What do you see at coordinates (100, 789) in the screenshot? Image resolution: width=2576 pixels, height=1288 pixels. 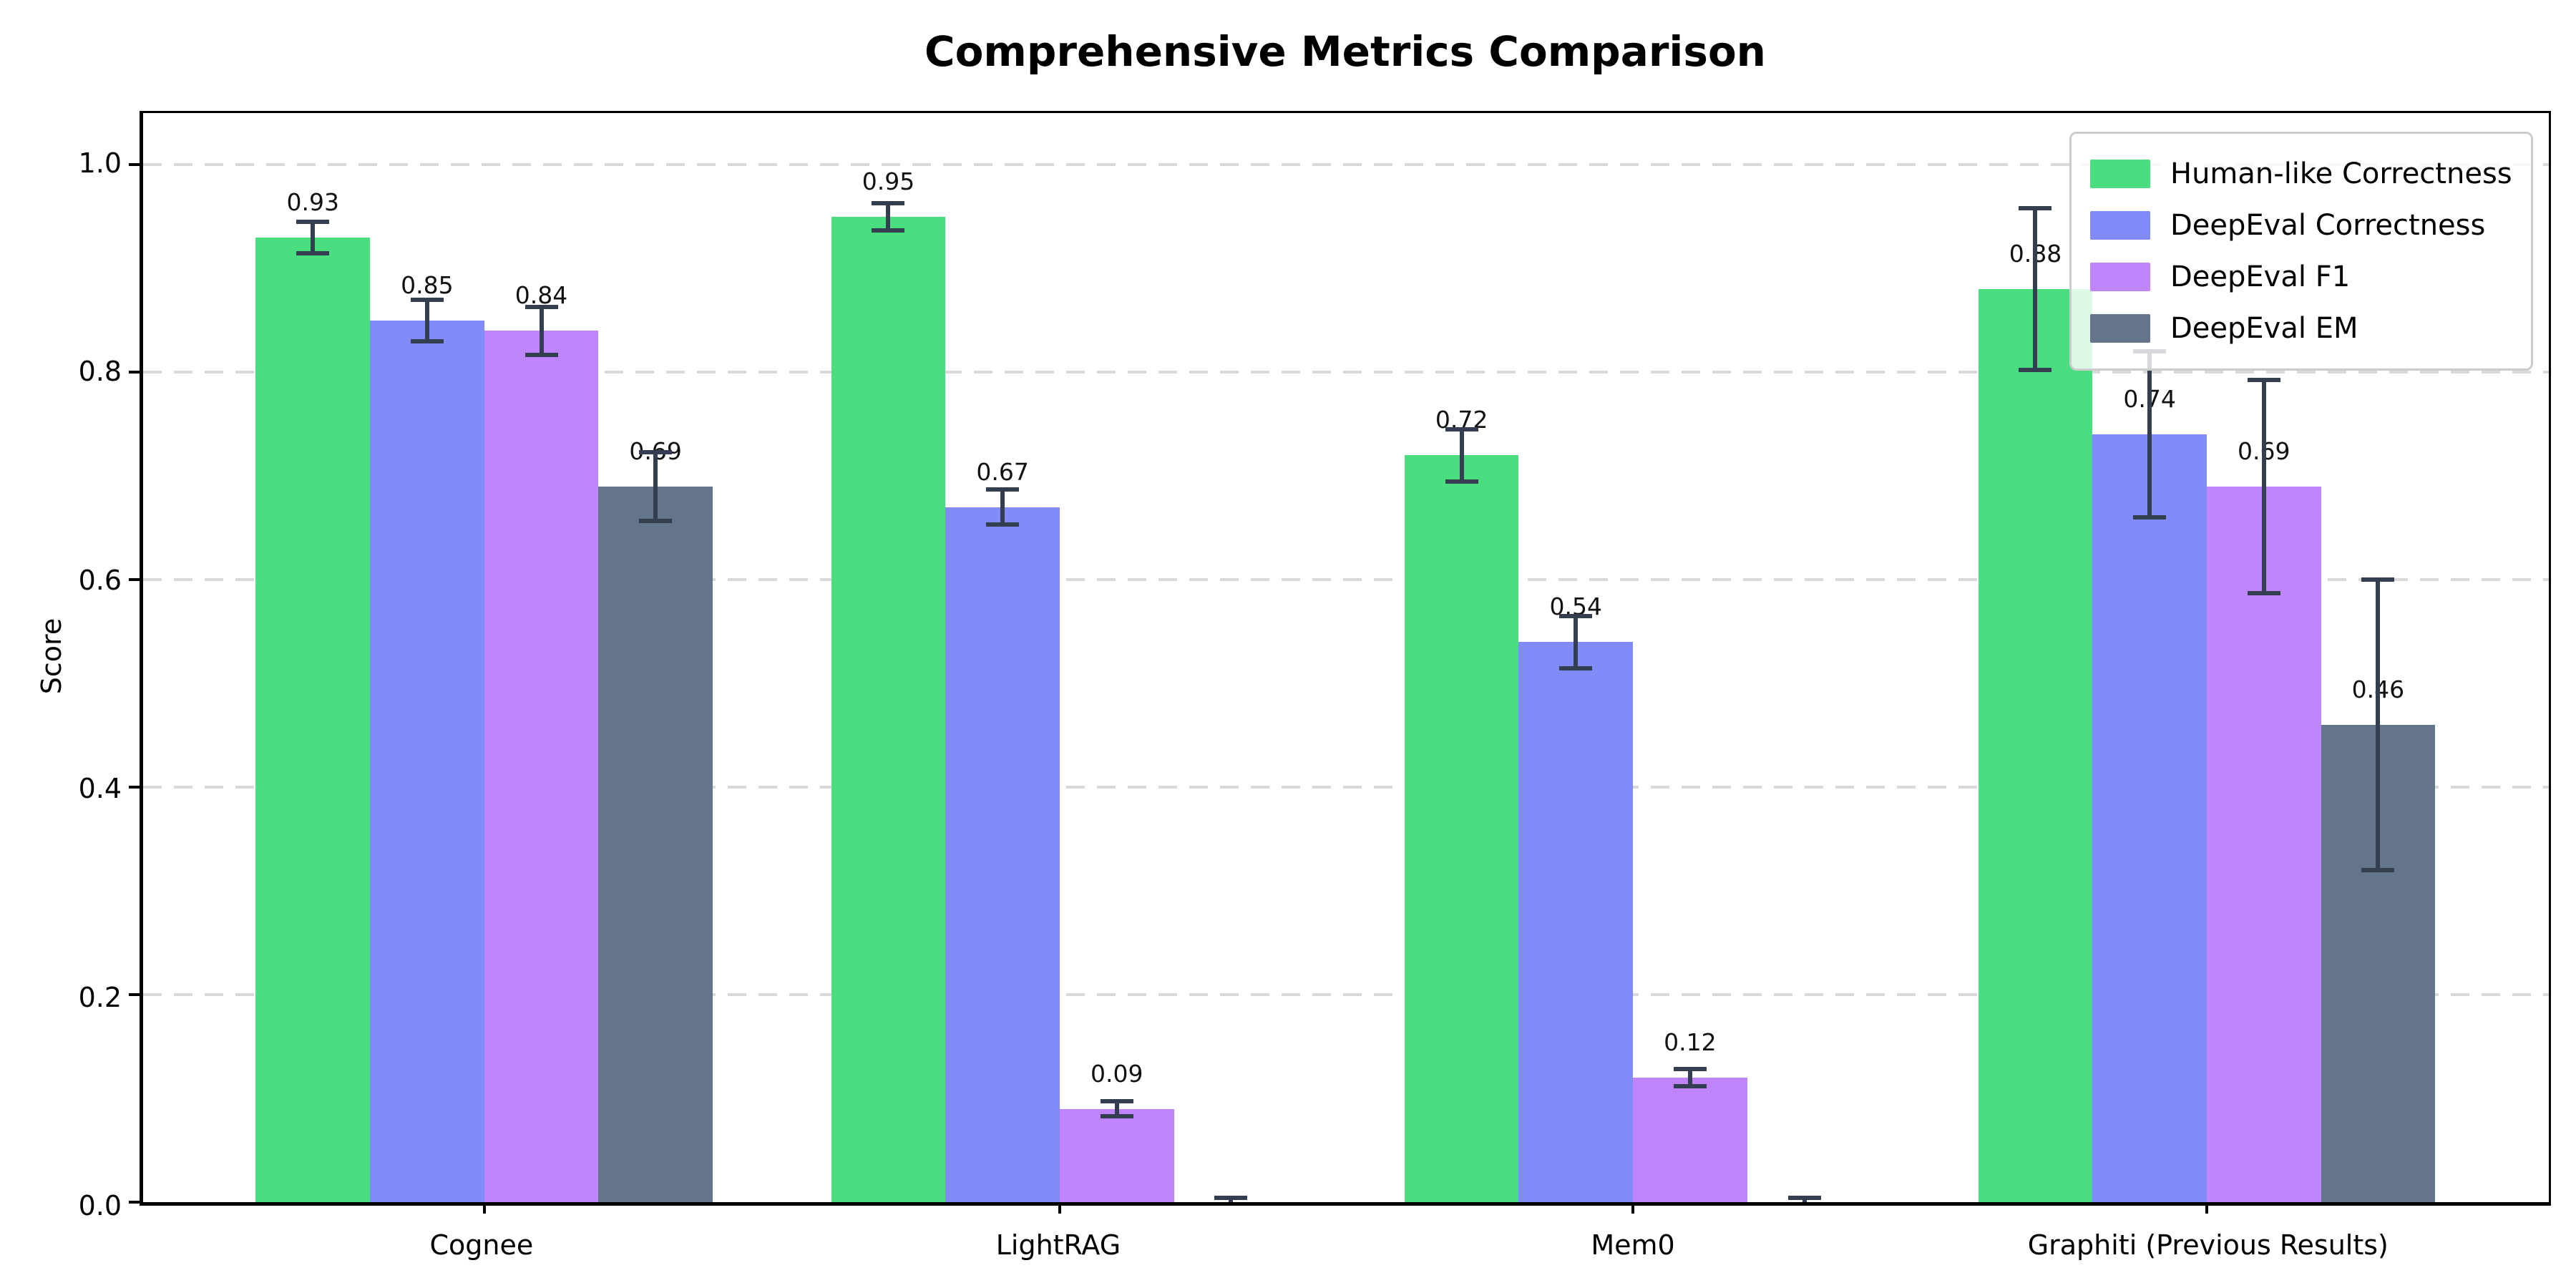 I see `y-tick-label: 0.4` at bounding box center [100, 789].